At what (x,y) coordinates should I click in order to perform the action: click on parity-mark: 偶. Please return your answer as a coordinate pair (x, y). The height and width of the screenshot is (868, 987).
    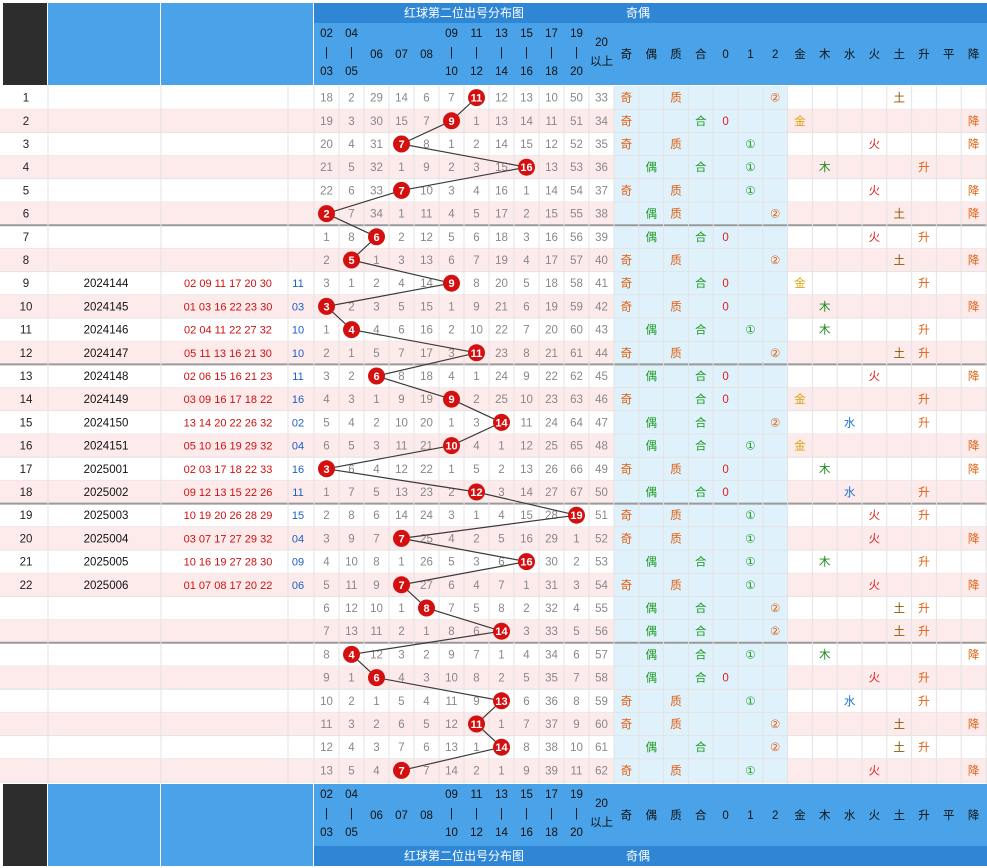
    Looking at the image, I should click on (651, 747).